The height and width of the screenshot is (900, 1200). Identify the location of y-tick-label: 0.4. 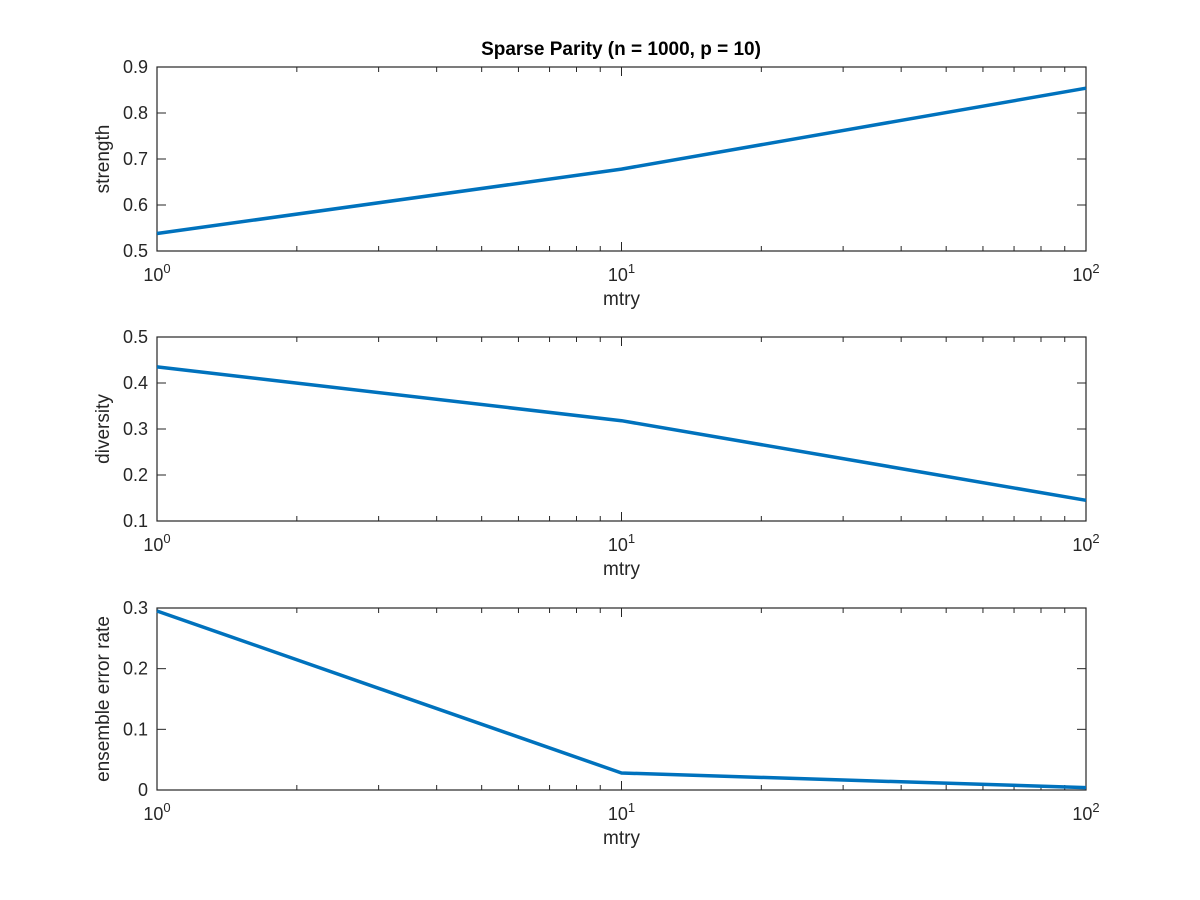
(135, 383).